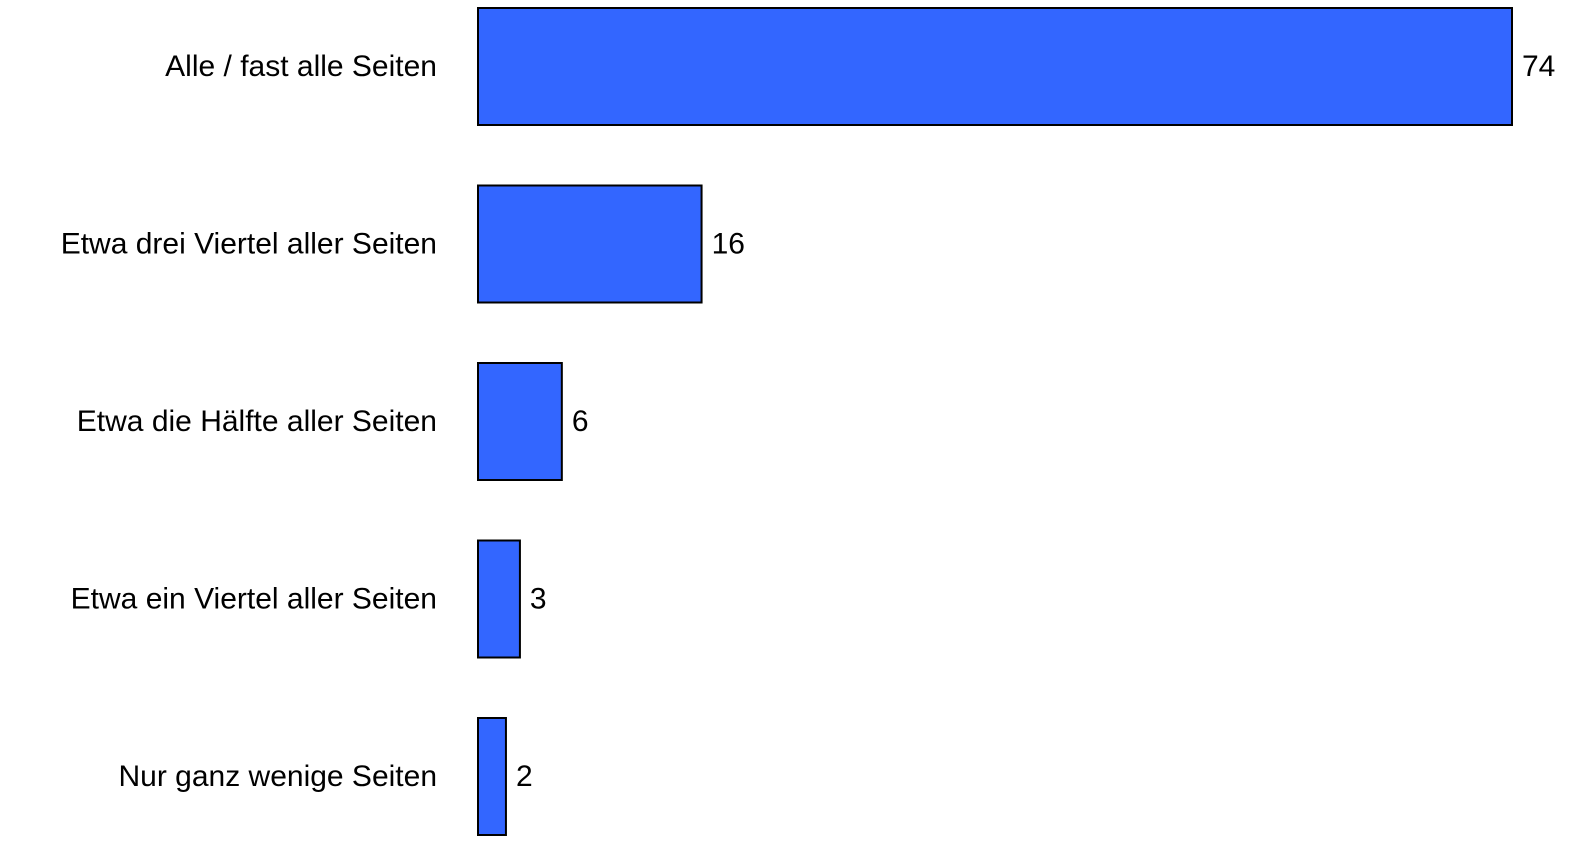  Describe the element at coordinates (538, 599) in the screenshot. I see `value-label-3: 3` at that location.